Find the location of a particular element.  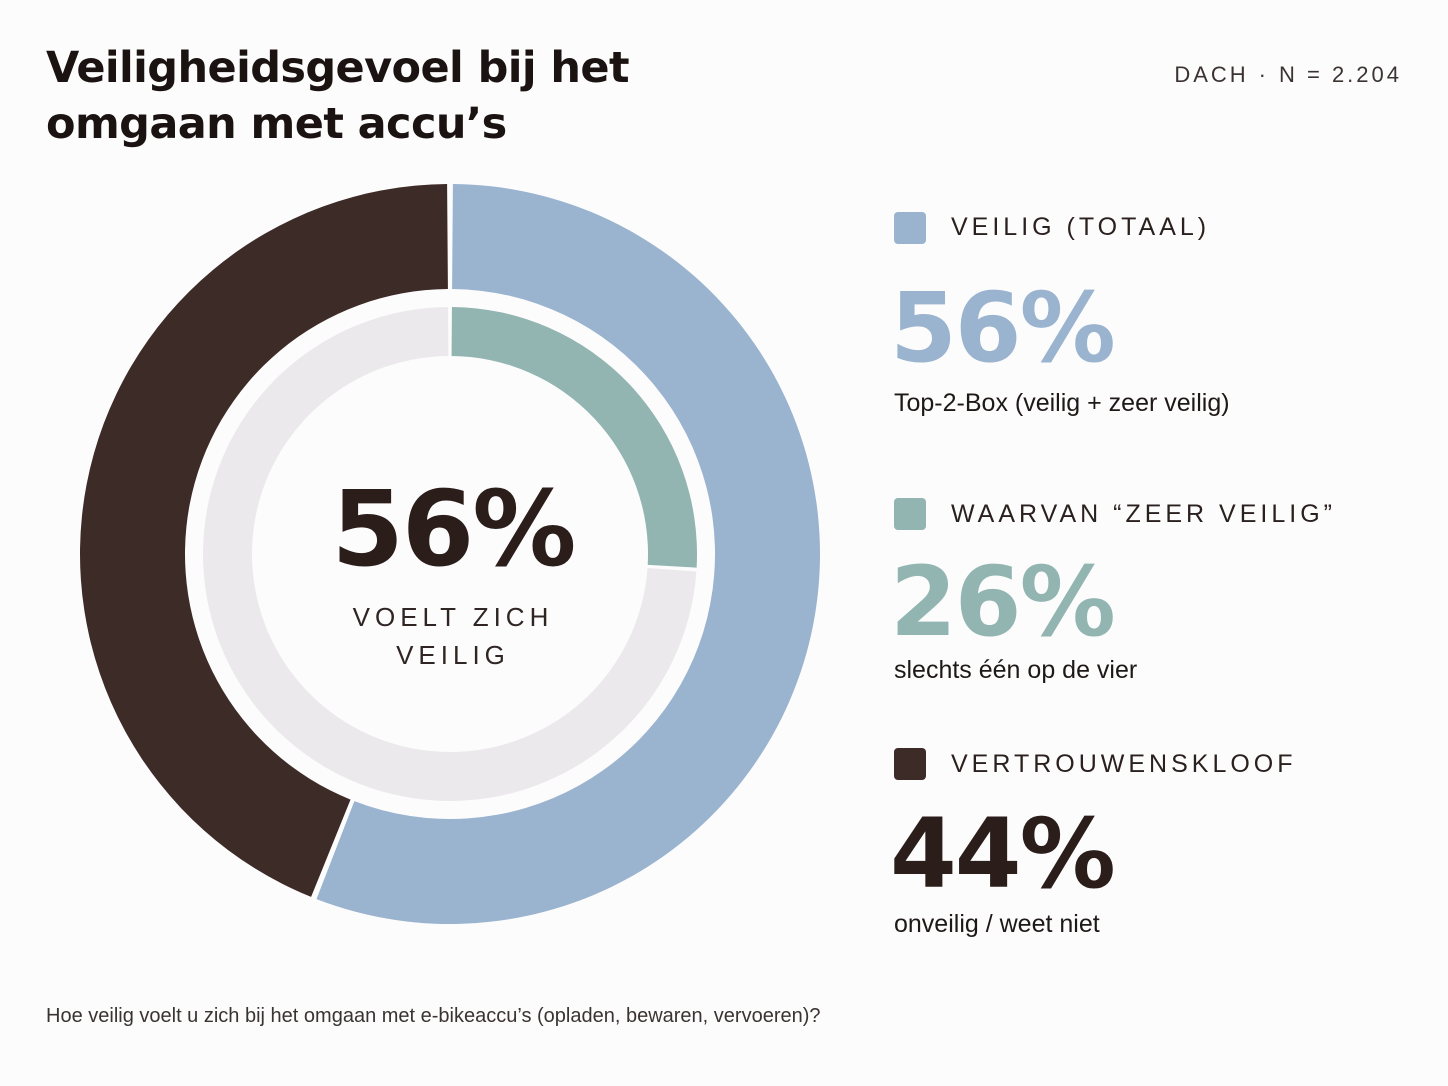

donut-center: 56% VOELT ZICH VEILIG is located at coordinates (453, 572).